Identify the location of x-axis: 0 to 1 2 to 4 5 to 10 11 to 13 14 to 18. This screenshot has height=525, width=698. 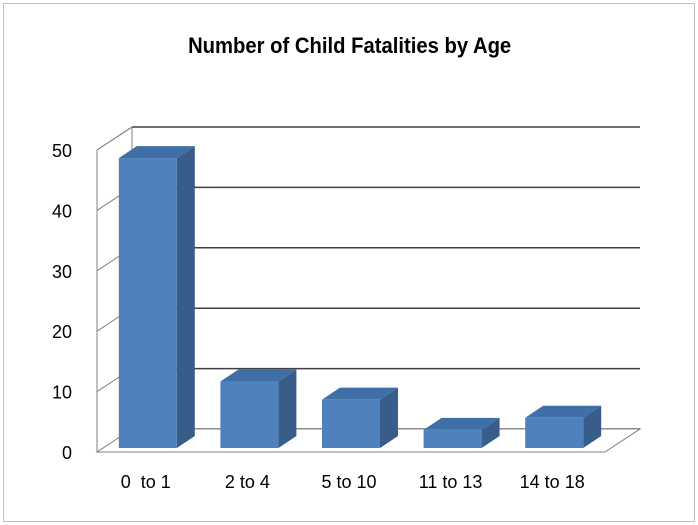
(353, 482).